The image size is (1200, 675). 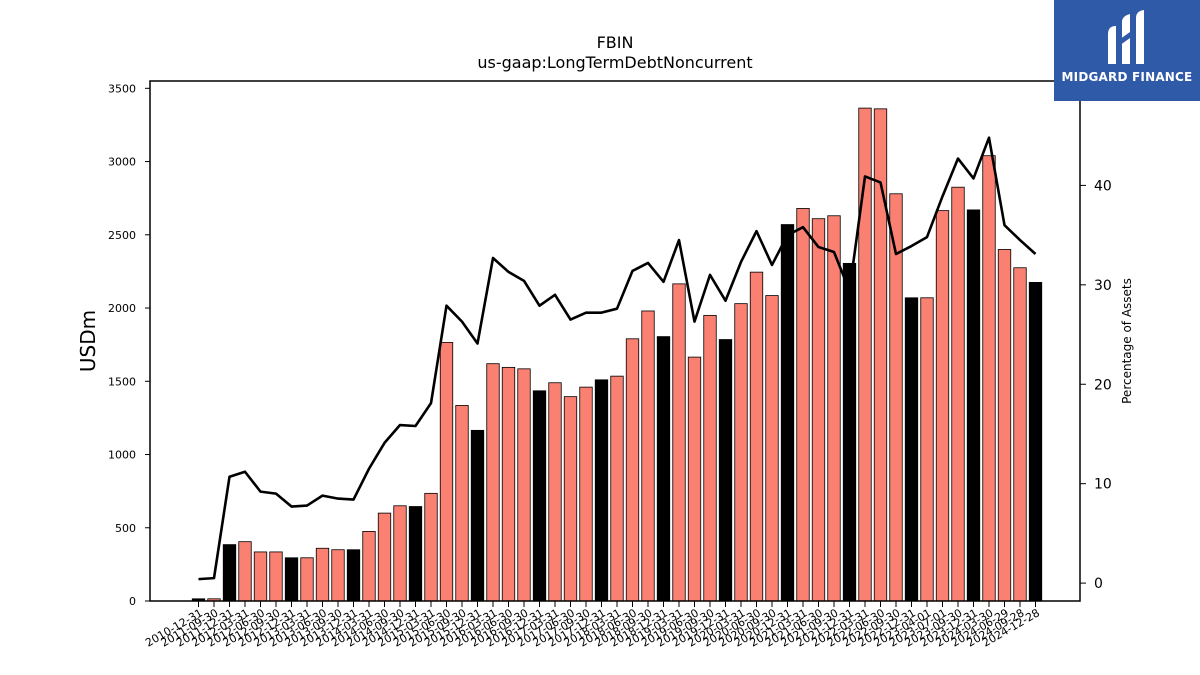 I want to click on y-tick-label-left: 1500, so click(x=122, y=381).